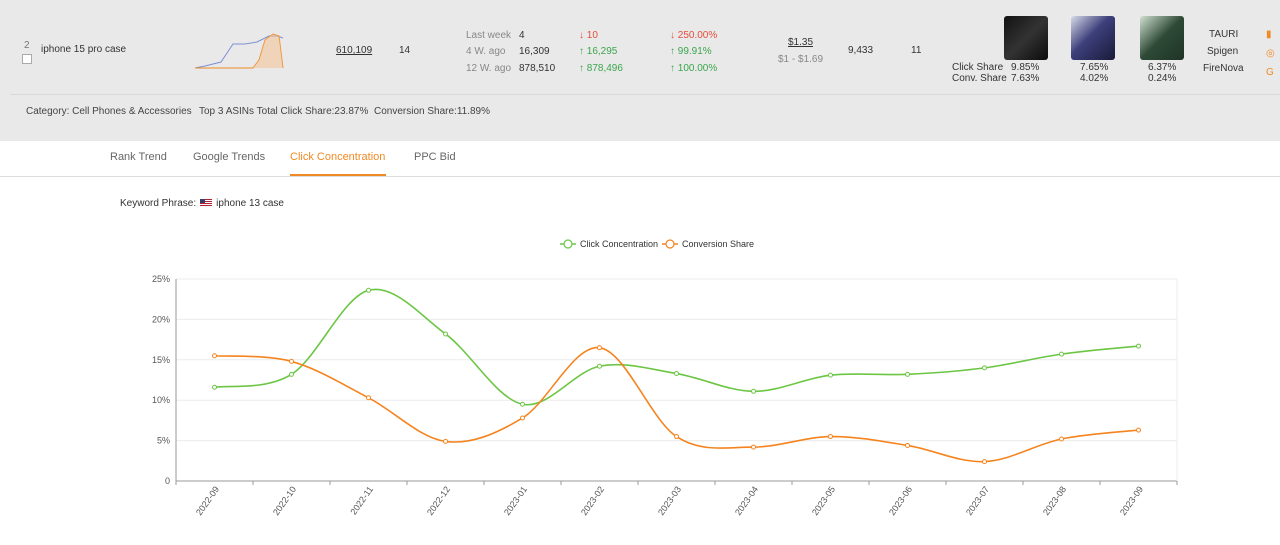  Describe the element at coordinates (338, 175) in the screenshot. I see `active-tab-indicator` at that location.